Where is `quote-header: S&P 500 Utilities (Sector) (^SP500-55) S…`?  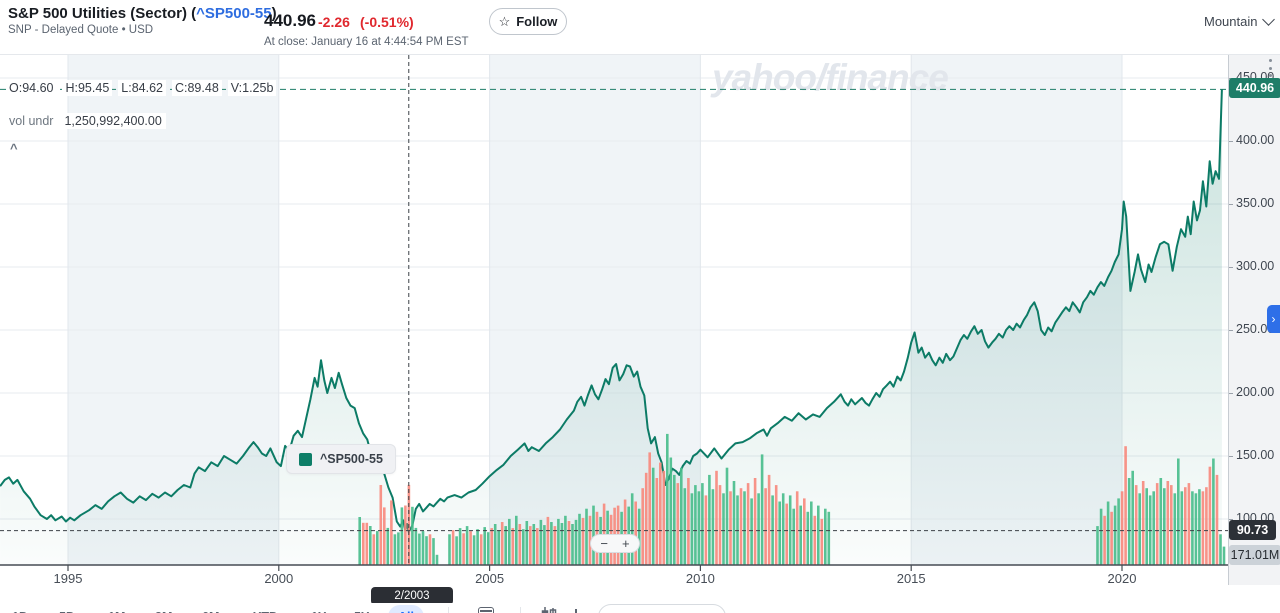
quote-header: S&P 500 Utilities (Sector) (^SP500-55) S… is located at coordinates (640, 27).